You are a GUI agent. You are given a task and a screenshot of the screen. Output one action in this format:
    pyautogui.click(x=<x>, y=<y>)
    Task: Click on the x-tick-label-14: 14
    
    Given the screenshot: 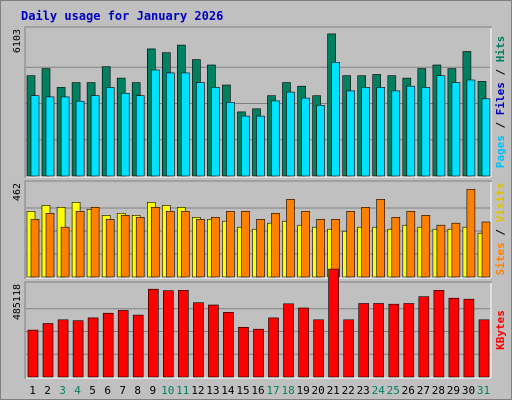 What is the action you would take?
    pyautogui.click(x=228, y=390)
    